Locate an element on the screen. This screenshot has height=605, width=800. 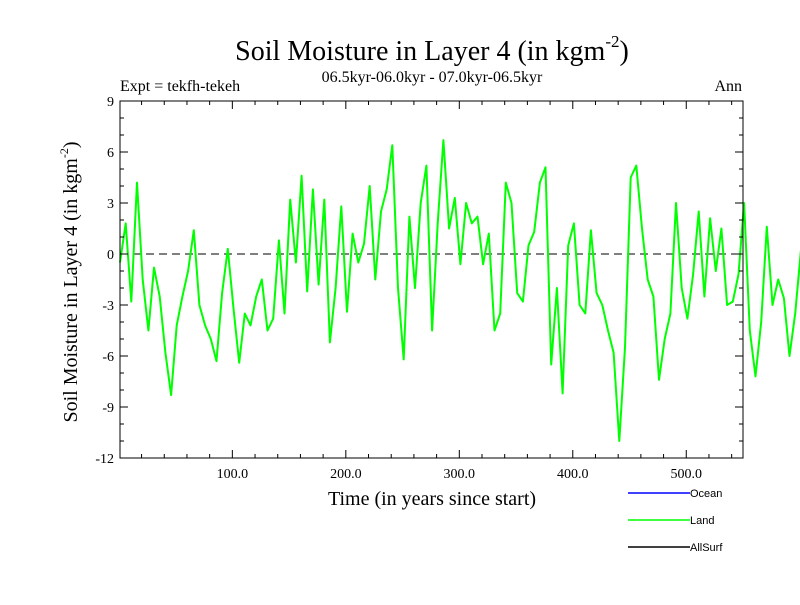
y-tick-label: 9 is located at coordinates (110, 102).